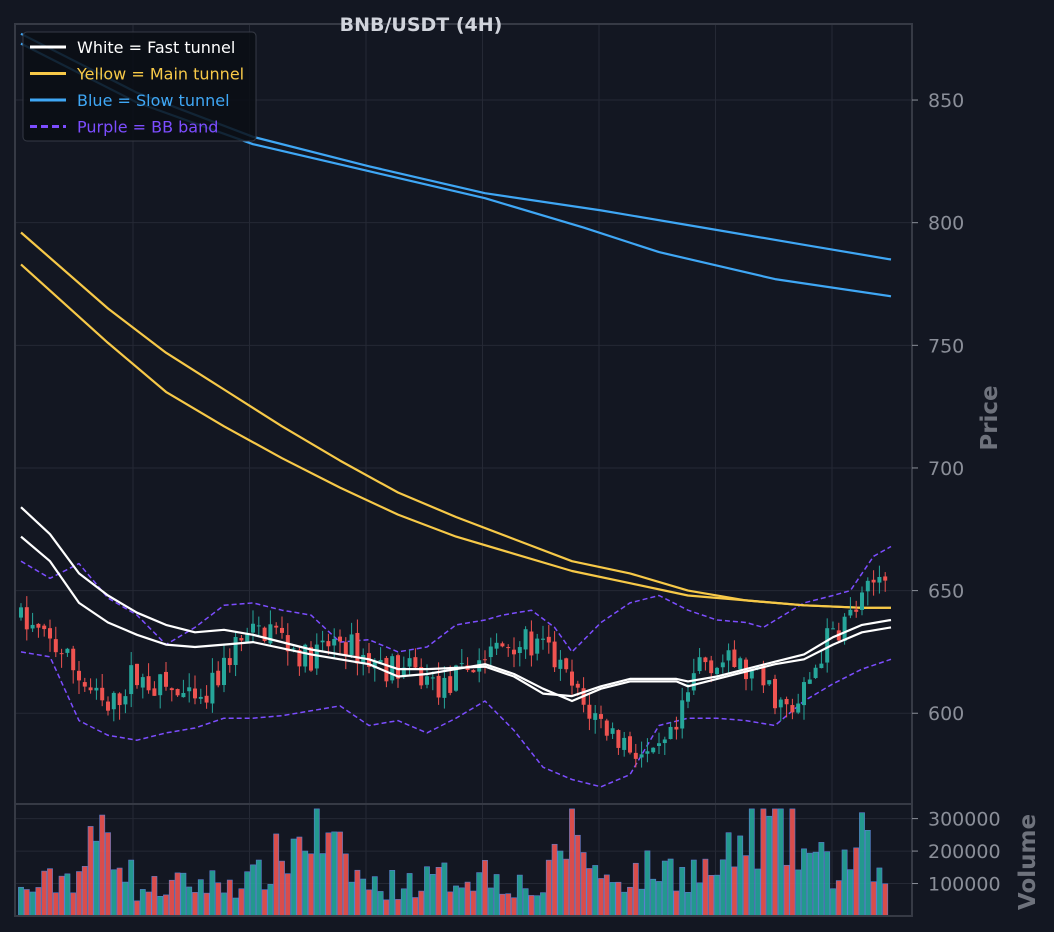 The height and width of the screenshot is (932, 1054). What do you see at coordinates (956, 852) in the screenshot?
I see `volume-axis-ticks: 100000 200000 300000` at bounding box center [956, 852].